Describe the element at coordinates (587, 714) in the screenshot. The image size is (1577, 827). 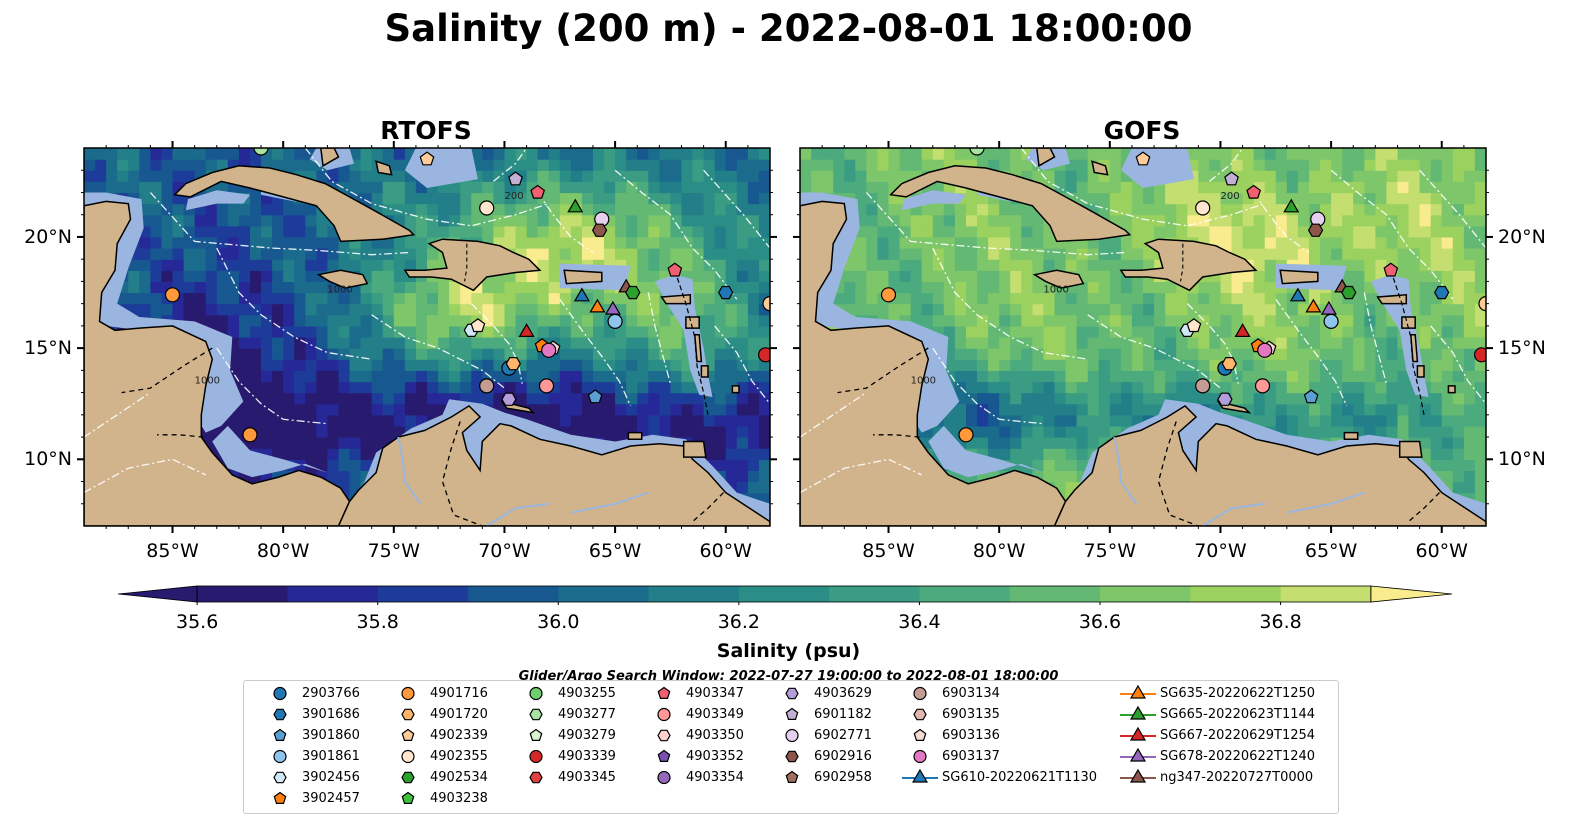
I see `legend-label: 4903277` at that location.